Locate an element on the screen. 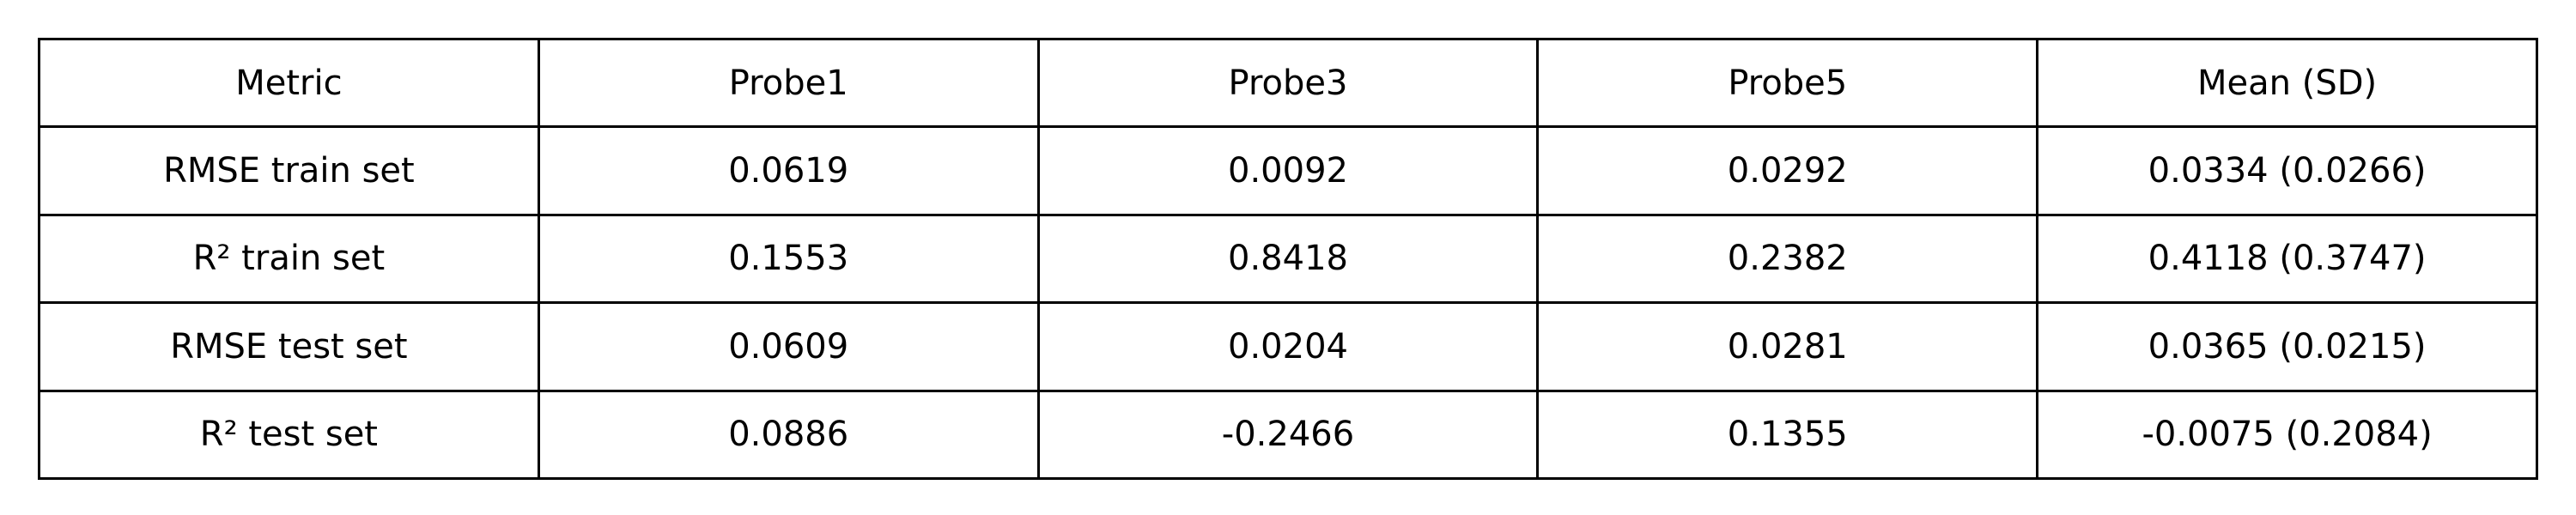 The width and height of the screenshot is (2576, 515). value-cell: 0.4118 (0.3747) is located at coordinates (2287, 259).